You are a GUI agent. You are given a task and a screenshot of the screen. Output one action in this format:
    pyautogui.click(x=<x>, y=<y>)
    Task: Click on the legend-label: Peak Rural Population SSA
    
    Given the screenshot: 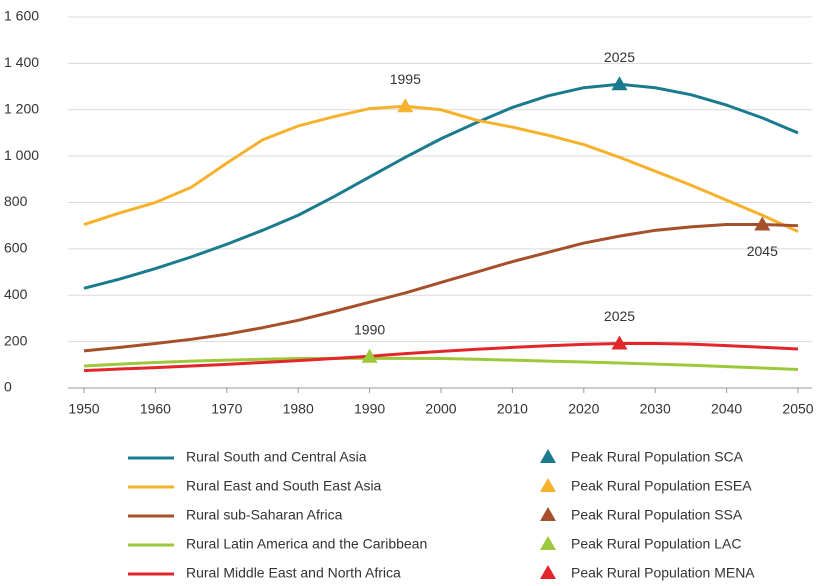 What is the action you would take?
    pyautogui.click(x=657, y=515)
    